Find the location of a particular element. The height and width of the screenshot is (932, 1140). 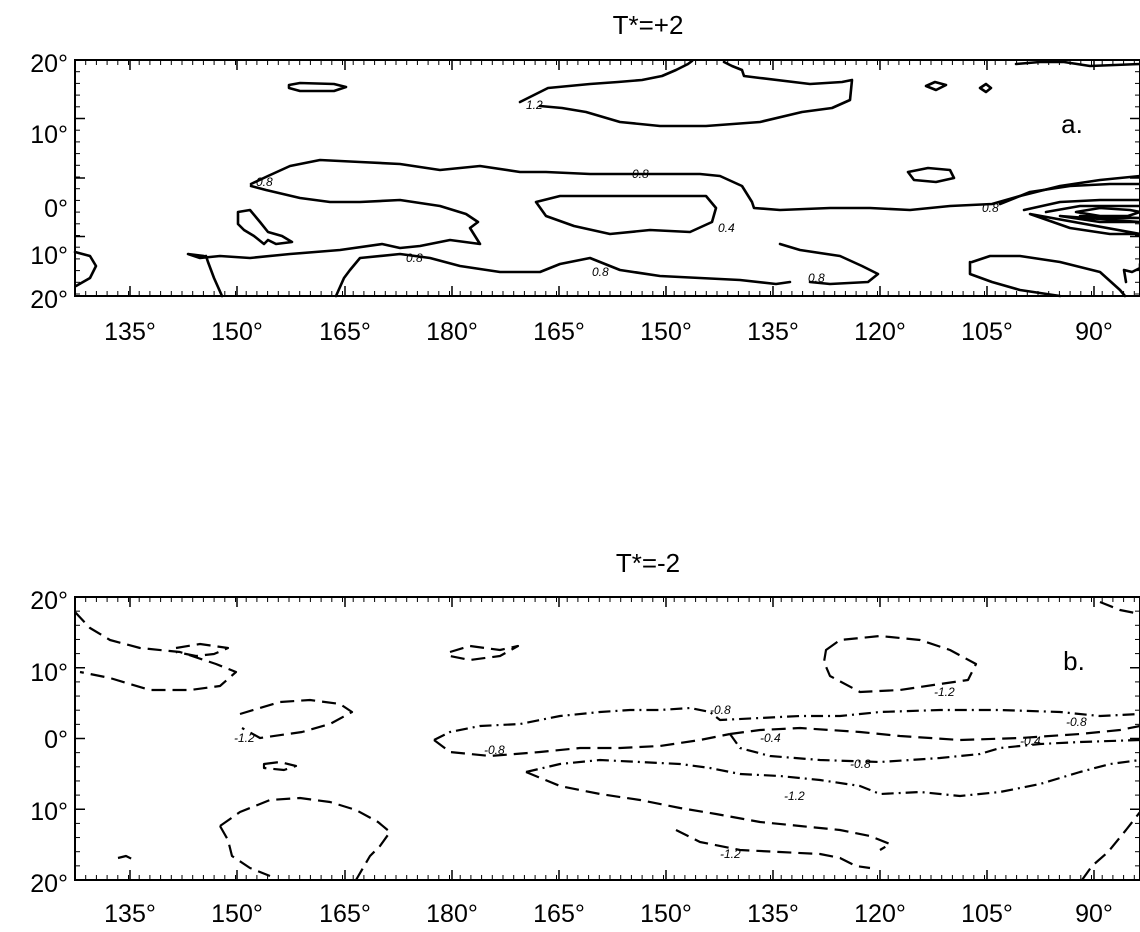

panel-a-contour-labels: 1.2 0.8 0.8 0.8 0.8 0.4 0.8 0.8 is located at coordinates (627, 191).